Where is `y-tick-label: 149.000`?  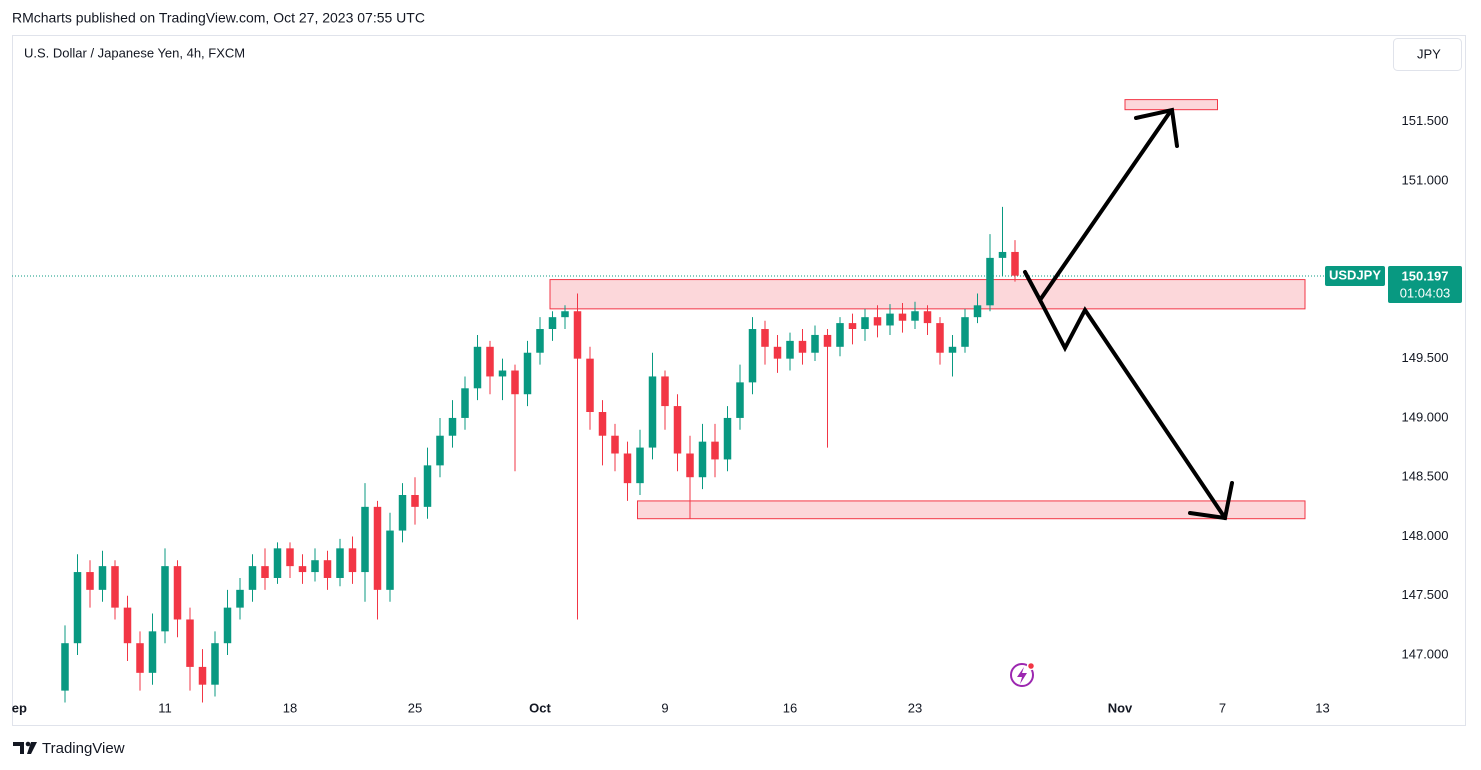 y-tick-label: 149.000 is located at coordinates (1425, 416).